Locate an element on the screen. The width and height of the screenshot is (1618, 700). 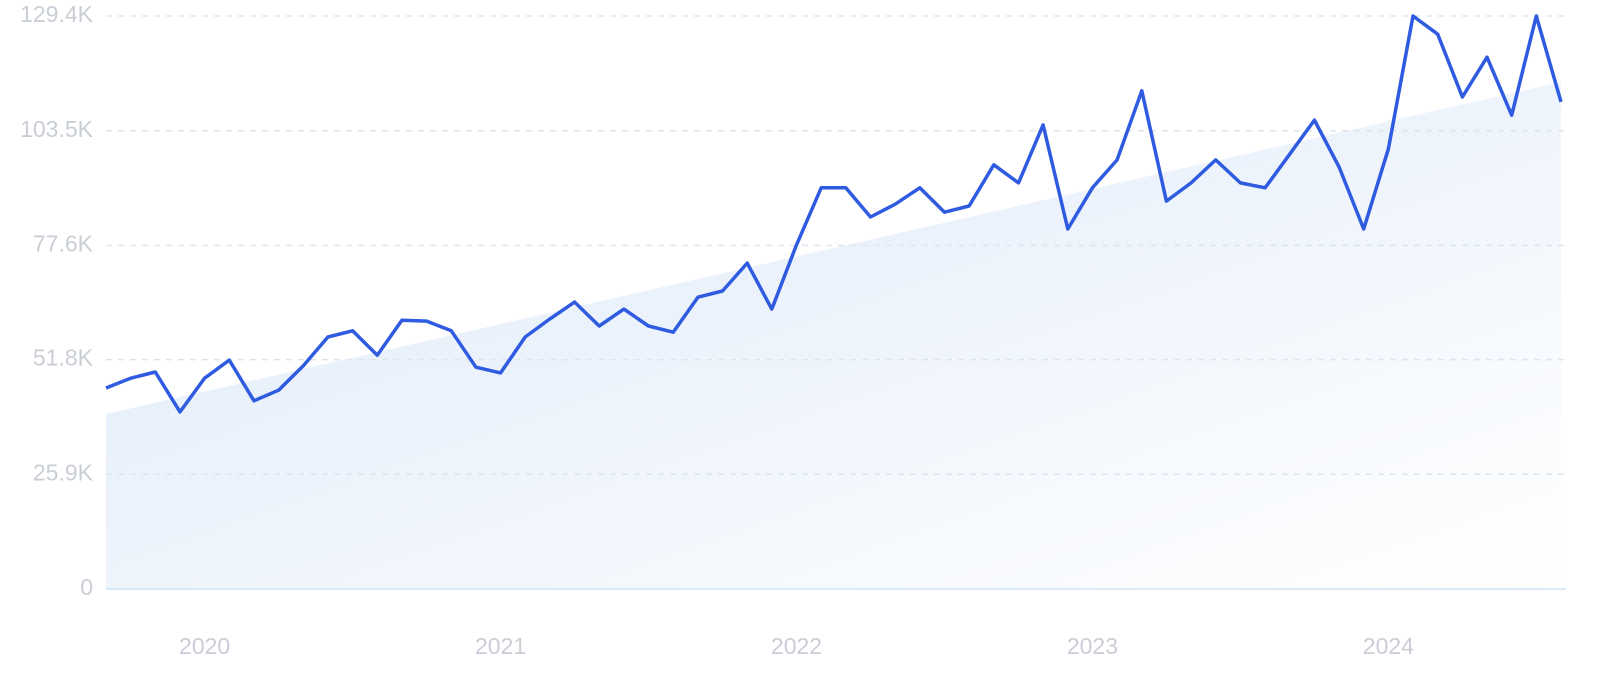
y-tick-label: 103.5K is located at coordinates (57, 129).